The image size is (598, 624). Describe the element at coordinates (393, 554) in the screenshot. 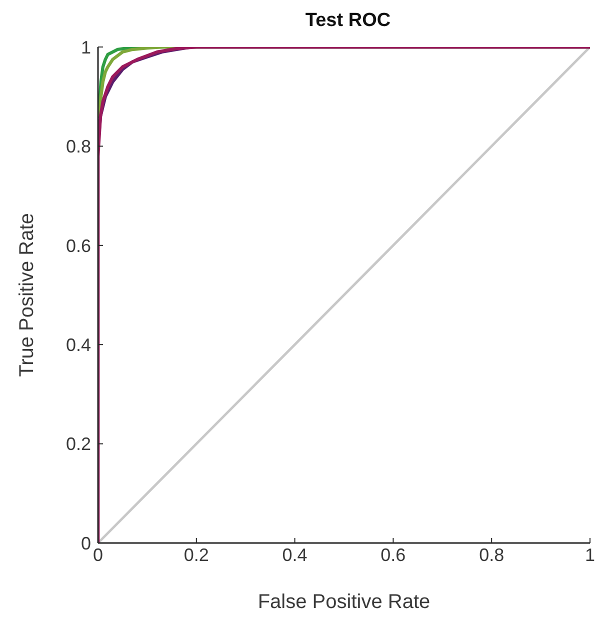

I see `x-tick-label: 0.6` at that location.